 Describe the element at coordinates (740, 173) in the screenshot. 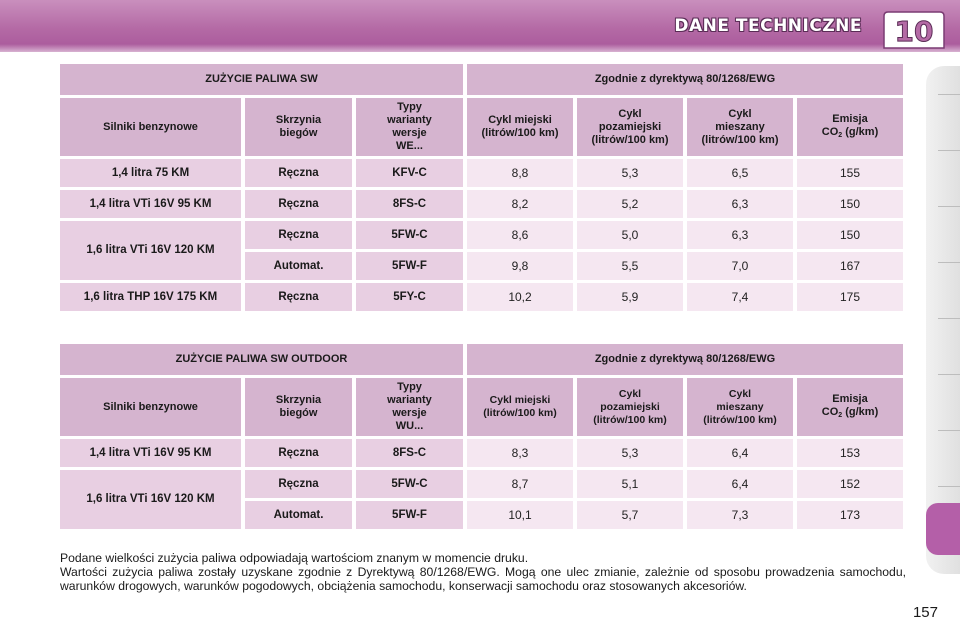

I see `mixed-cell: 6,5` at that location.